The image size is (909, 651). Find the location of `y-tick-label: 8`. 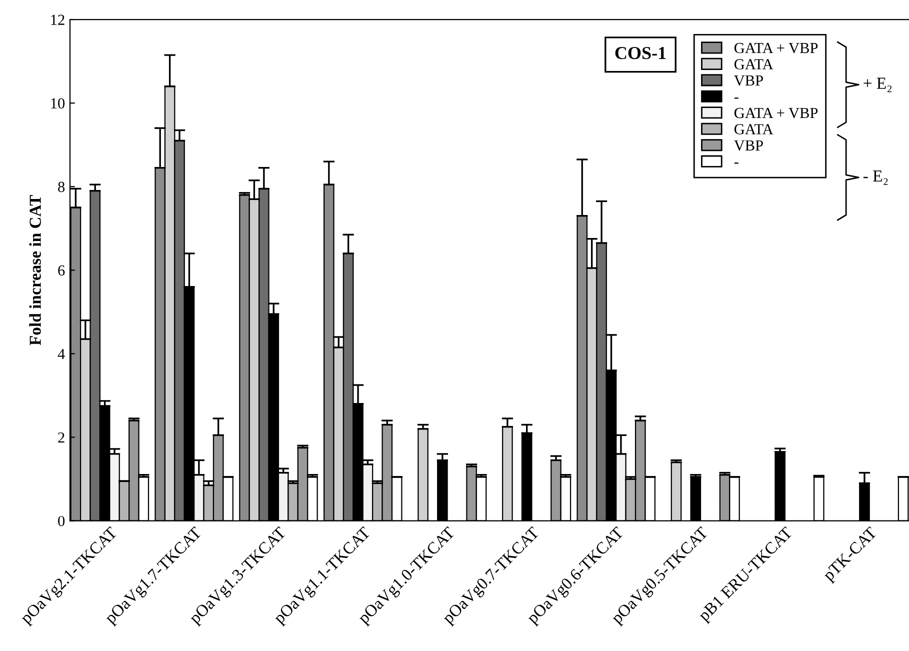

y-tick-label: 8 is located at coordinates (61, 187).